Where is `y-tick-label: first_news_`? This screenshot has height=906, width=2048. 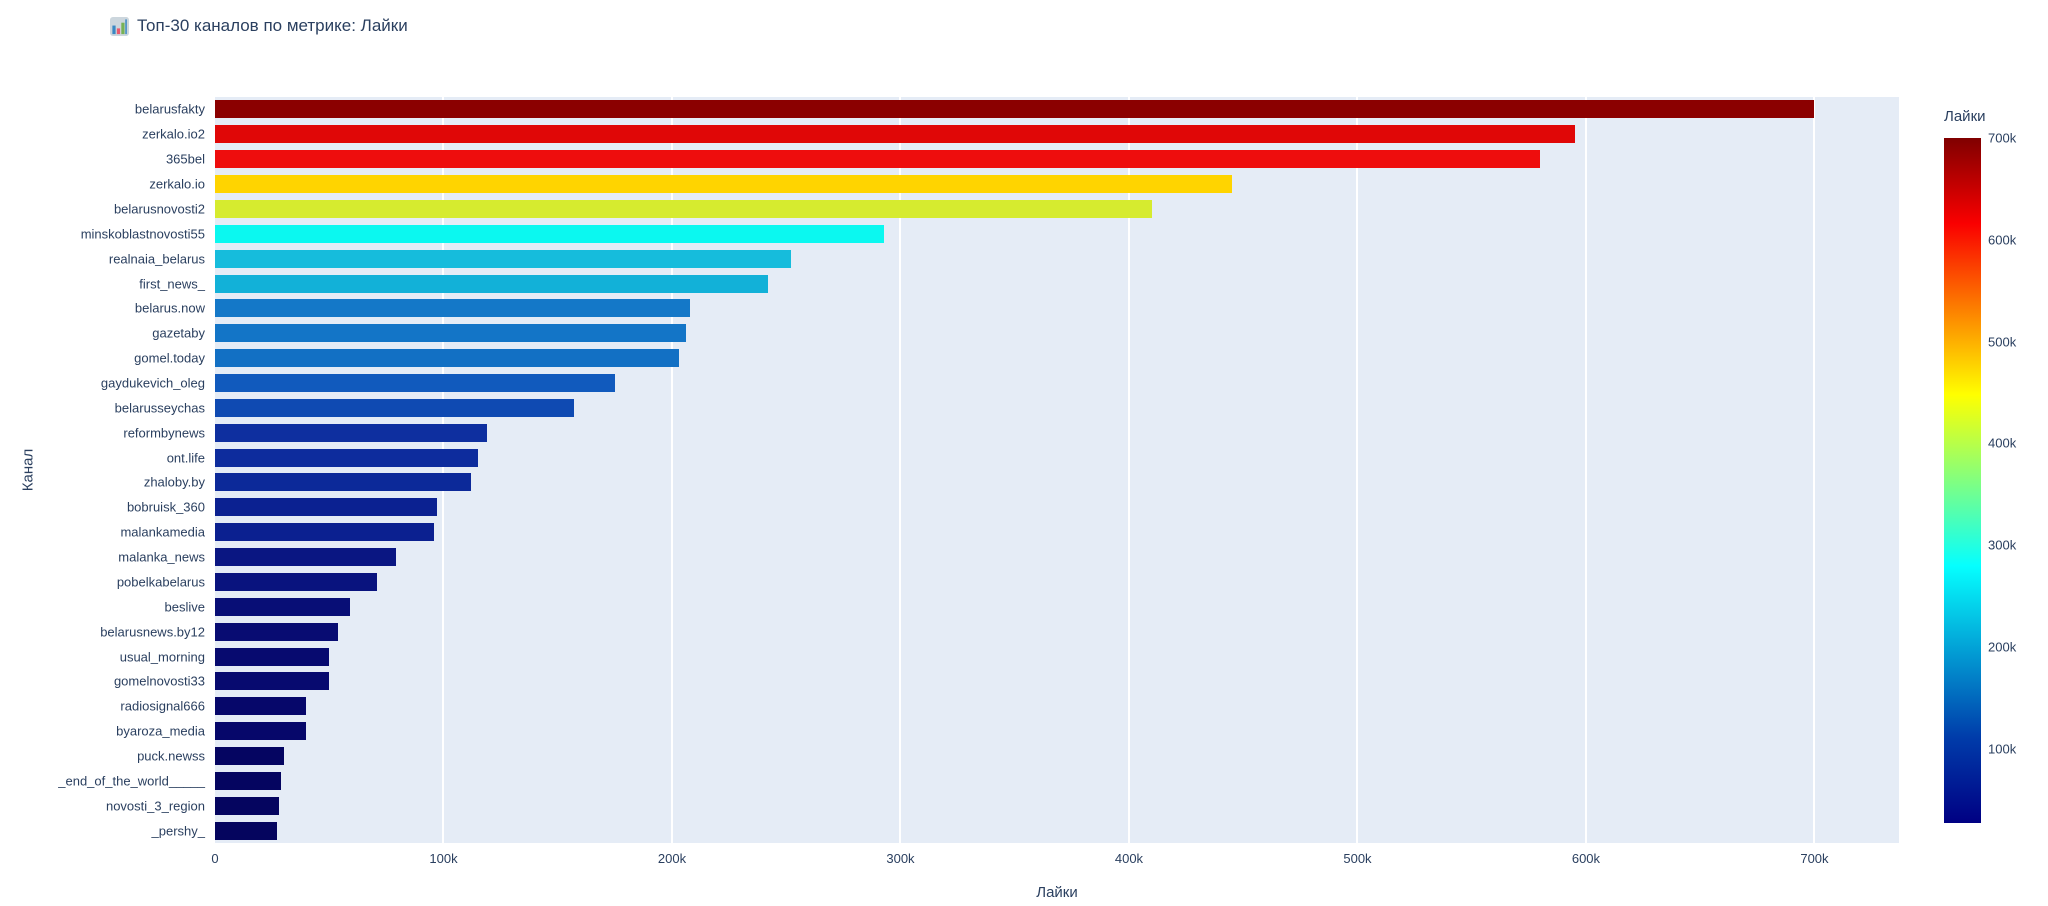
y-tick-label: first_news_ is located at coordinates (172, 283).